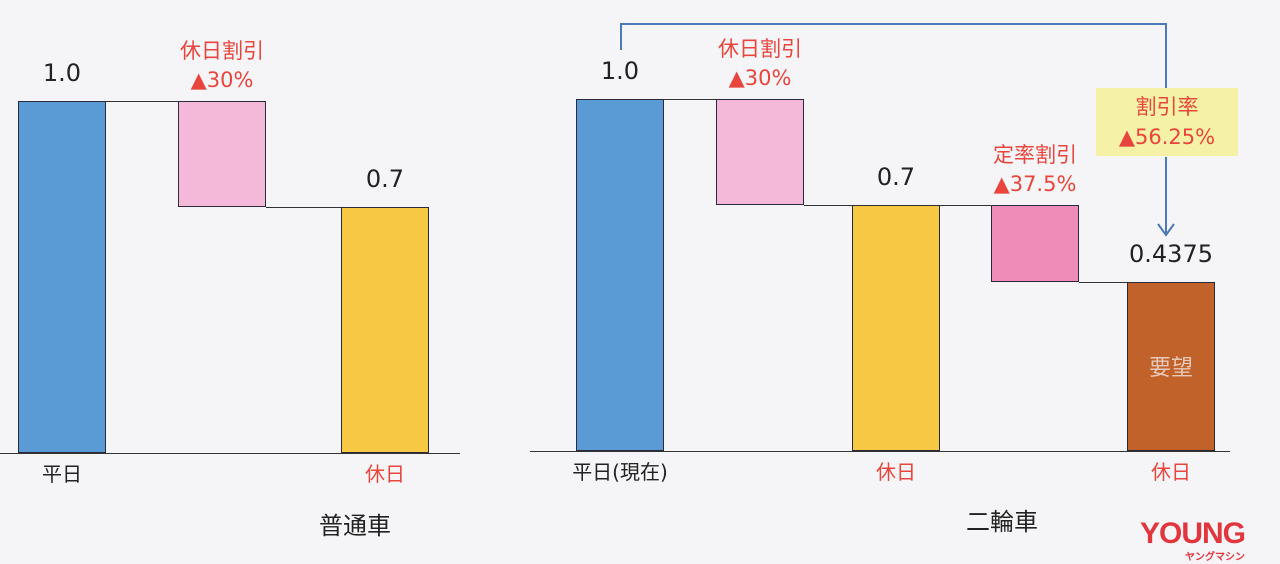 The image size is (1280, 564). What do you see at coordinates (1167, 107) in the screenshot?
I see `callout-title: 割引率` at bounding box center [1167, 107].